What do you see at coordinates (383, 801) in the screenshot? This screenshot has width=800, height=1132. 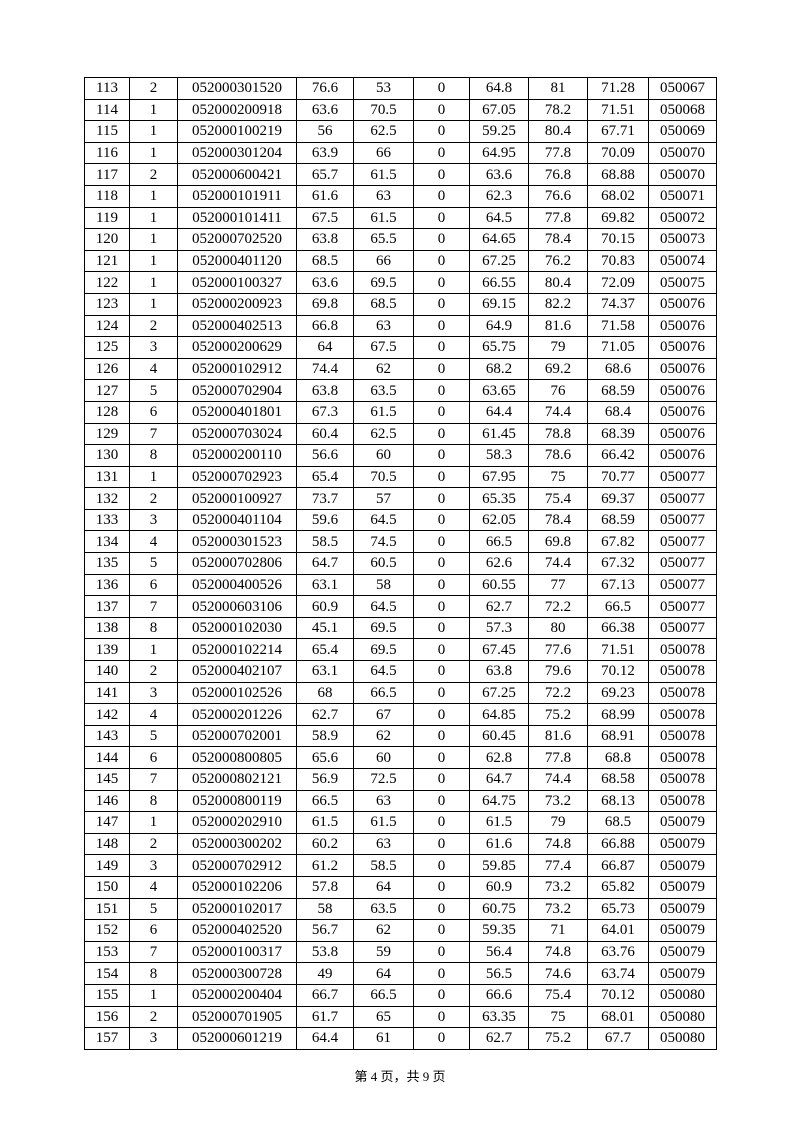 I see `score-2-cell: 63` at bounding box center [383, 801].